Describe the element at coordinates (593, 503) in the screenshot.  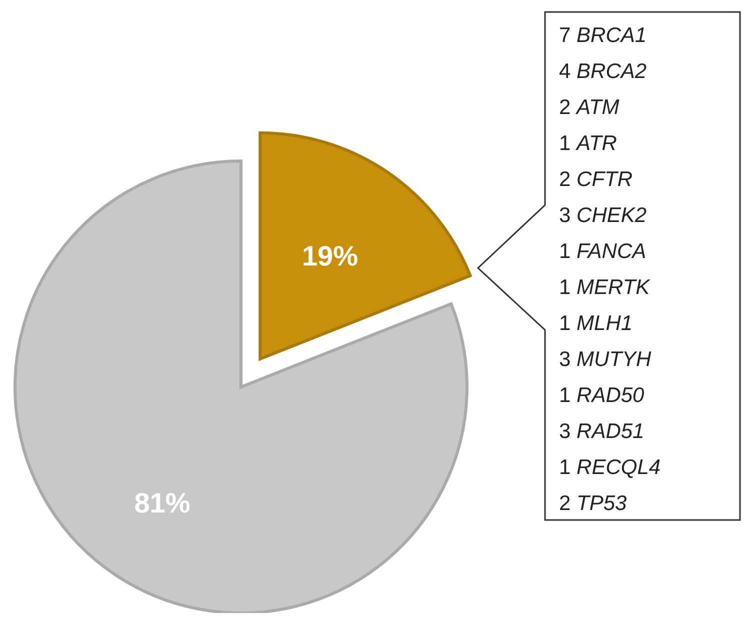
I see `text: 2 TP53` at that location.